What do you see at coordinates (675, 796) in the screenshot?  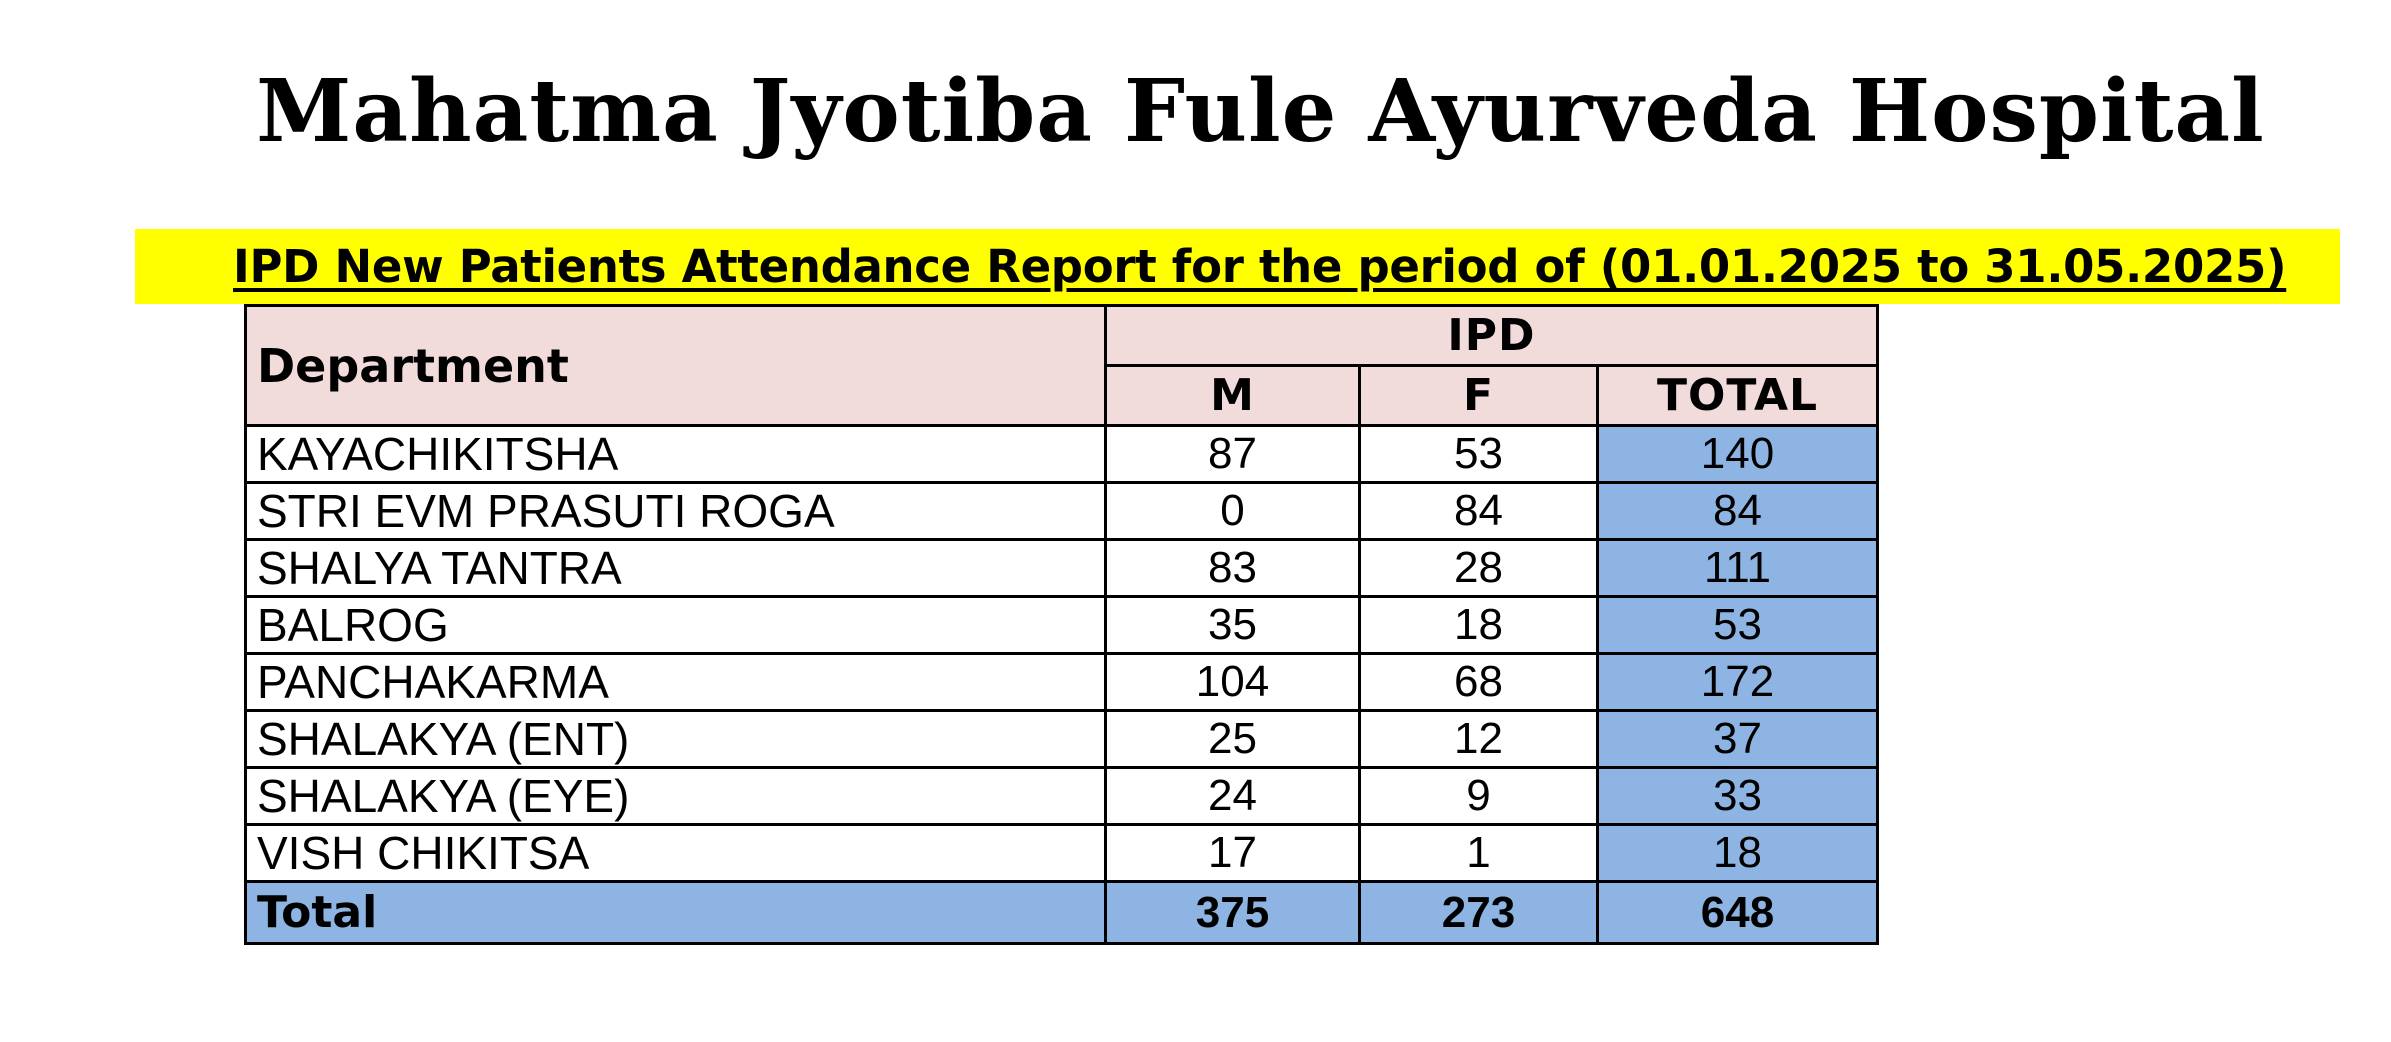 I see `department-cell: SHALAKYA (EYE)` at bounding box center [675, 796].